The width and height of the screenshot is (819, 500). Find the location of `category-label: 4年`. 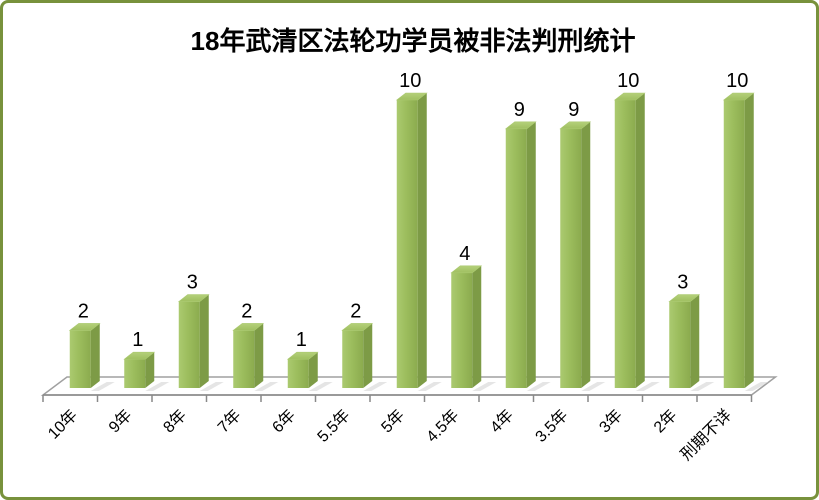

category-label: 4年 is located at coordinates (502, 421).